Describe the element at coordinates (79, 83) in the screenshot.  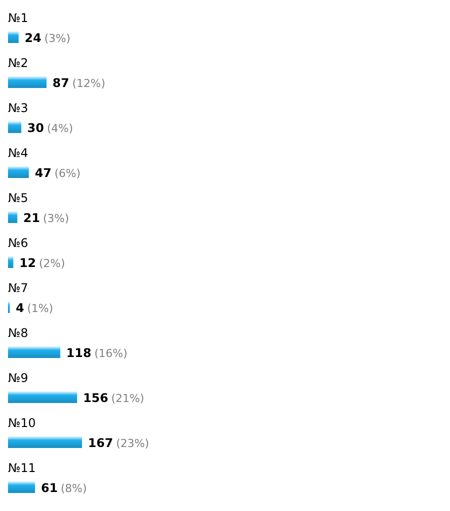
I see `data-label: 87 (12%)` at that location.